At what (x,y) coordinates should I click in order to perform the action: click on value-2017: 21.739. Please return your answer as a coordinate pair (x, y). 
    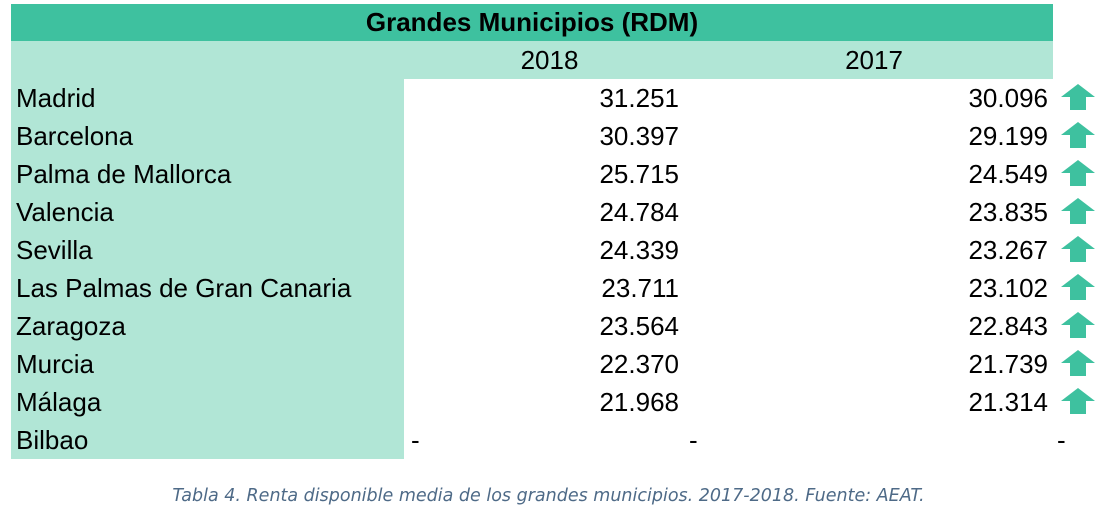
    Looking at the image, I should click on (1008, 363).